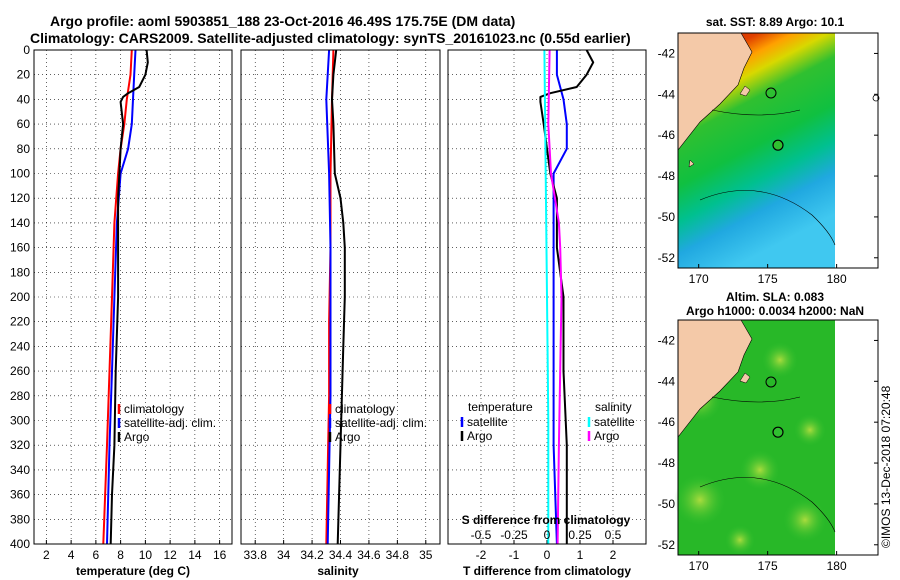 The width and height of the screenshot is (900, 580). Describe the element at coordinates (20, 470) in the screenshot. I see `depth-tick-label: 340` at that location.